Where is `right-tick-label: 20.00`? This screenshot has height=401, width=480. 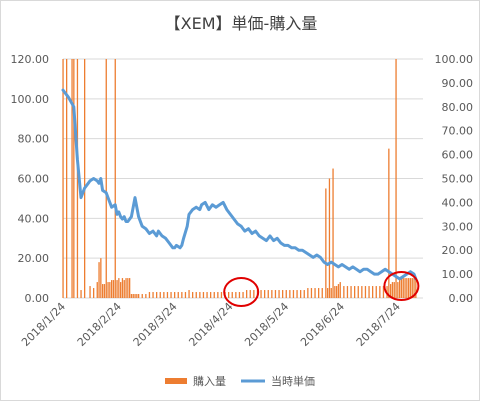
right-tick-label: 20.00 is located at coordinates (458, 250).